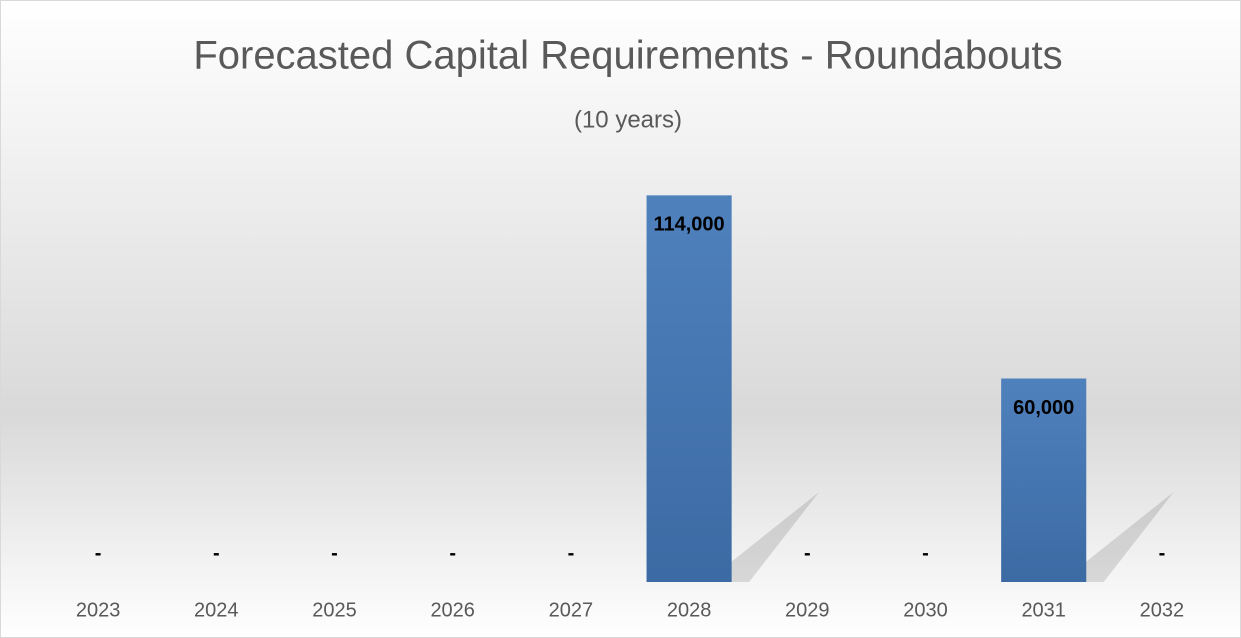 The width and height of the screenshot is (1241, 638). Describe the element at coordinates (571, 610) in the screenshot. I see `x-tick-label: 2027` at that location.